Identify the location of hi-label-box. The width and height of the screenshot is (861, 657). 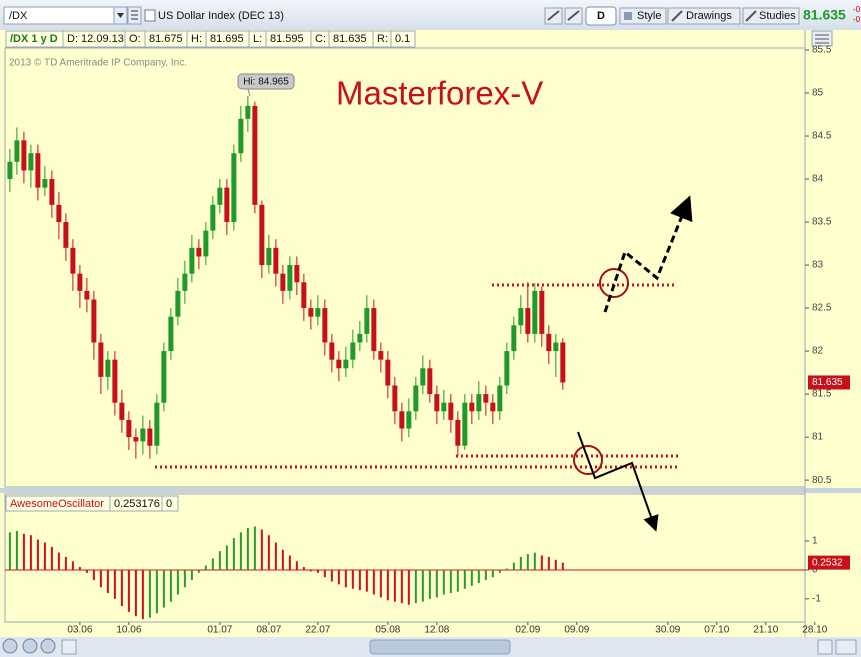
(266, 81).